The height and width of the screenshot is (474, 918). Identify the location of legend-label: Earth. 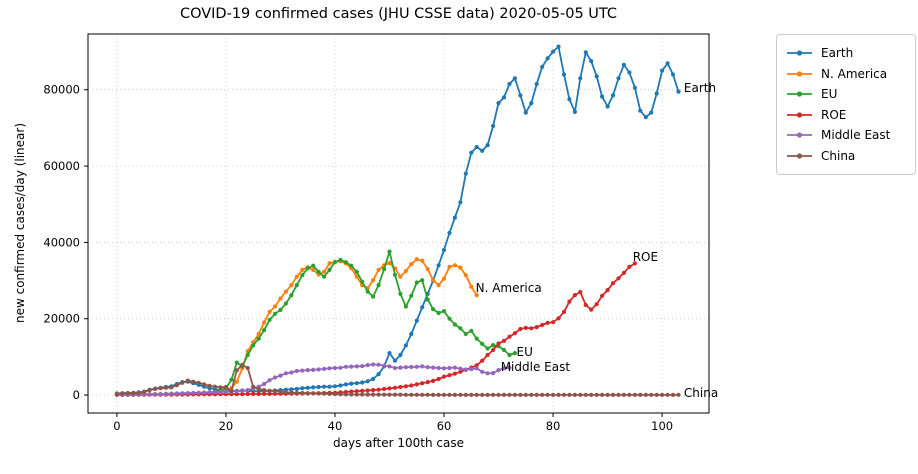
(837, 53).